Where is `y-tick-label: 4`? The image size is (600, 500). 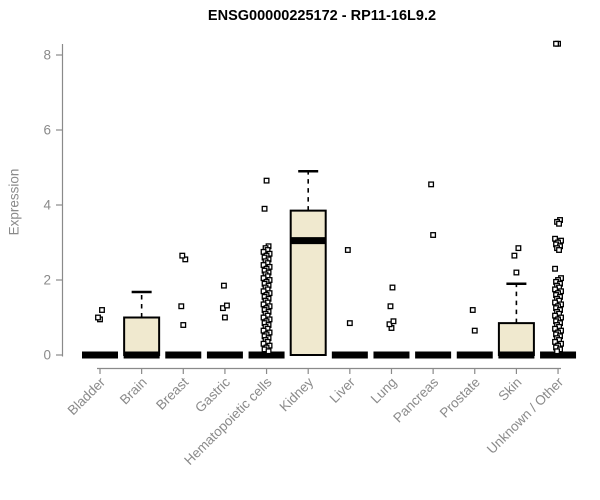
y-tick-label: 4 is located at coordinates (47, 205).